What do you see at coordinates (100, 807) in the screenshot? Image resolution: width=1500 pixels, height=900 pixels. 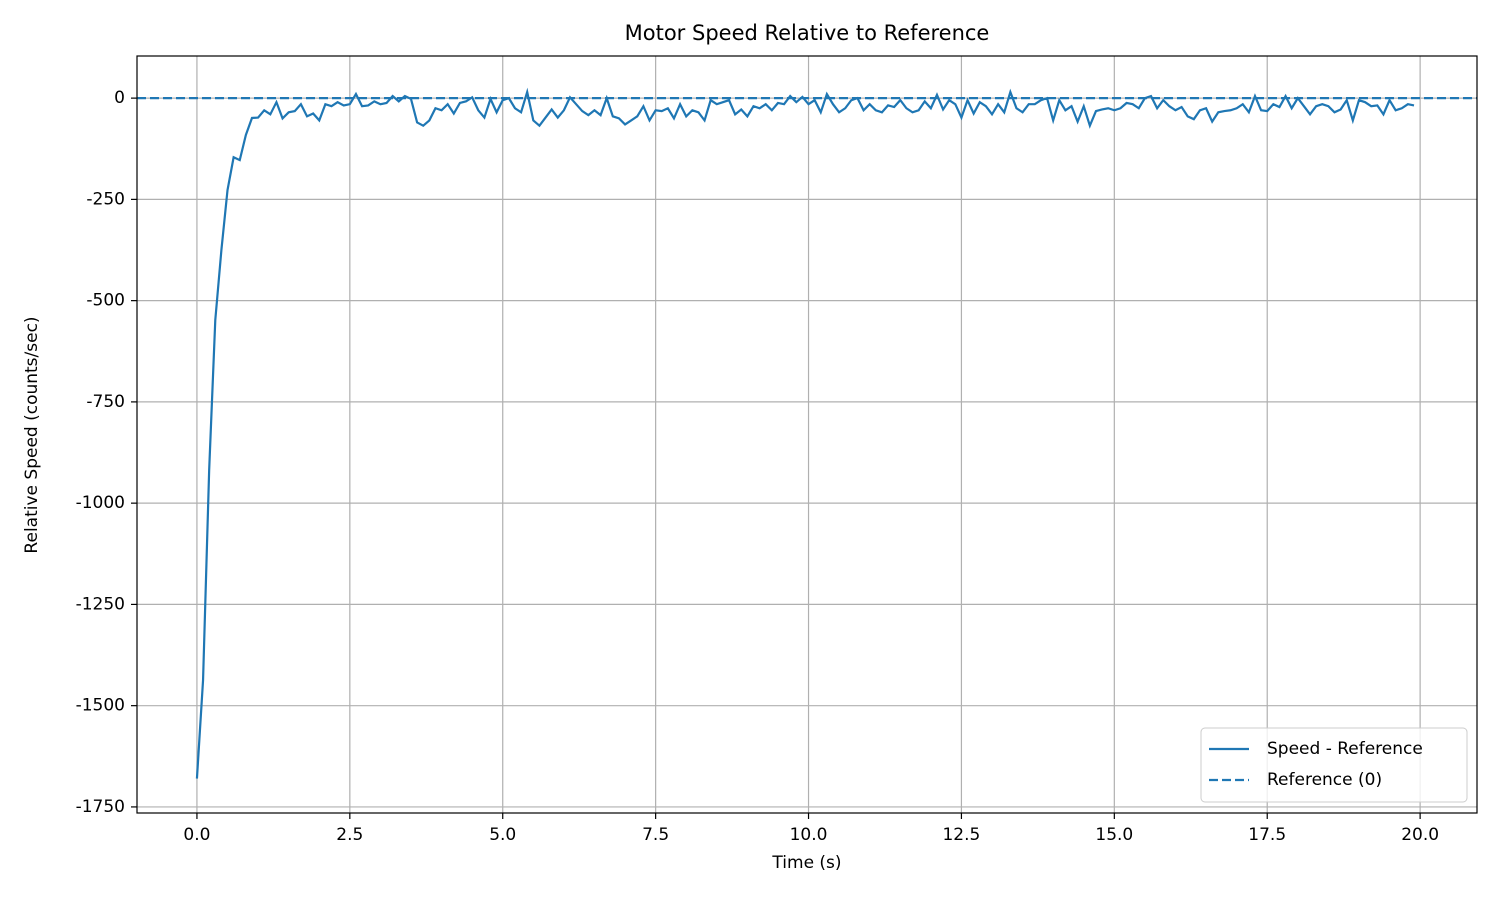 I see `y-tick-label: -1750` at bounding box center [100, 807].